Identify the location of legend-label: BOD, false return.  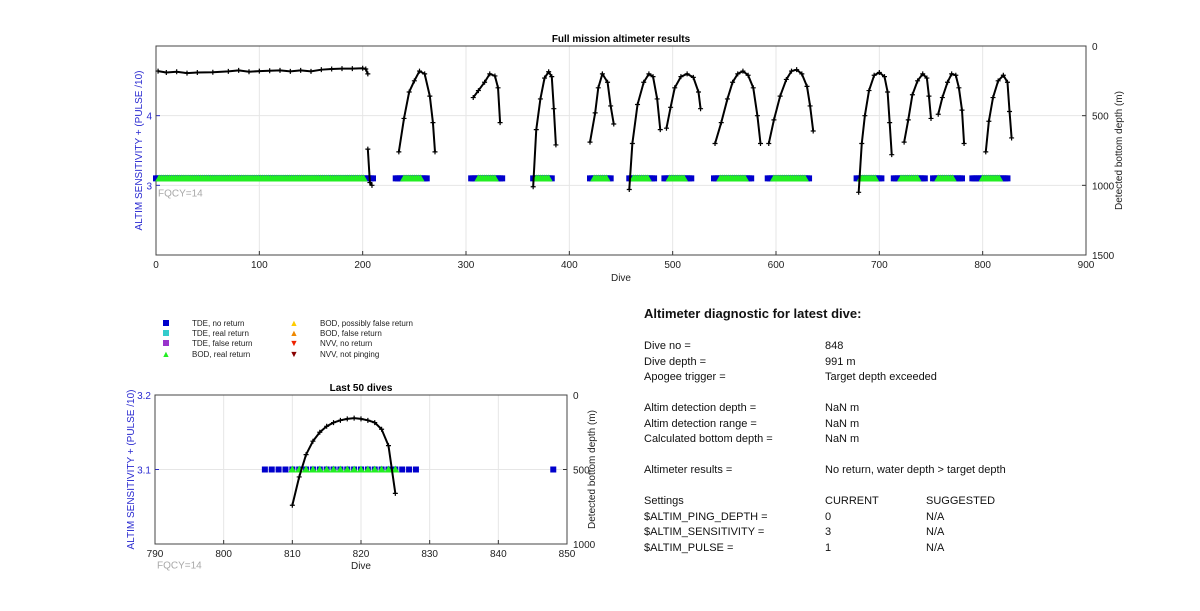
(351, 333).